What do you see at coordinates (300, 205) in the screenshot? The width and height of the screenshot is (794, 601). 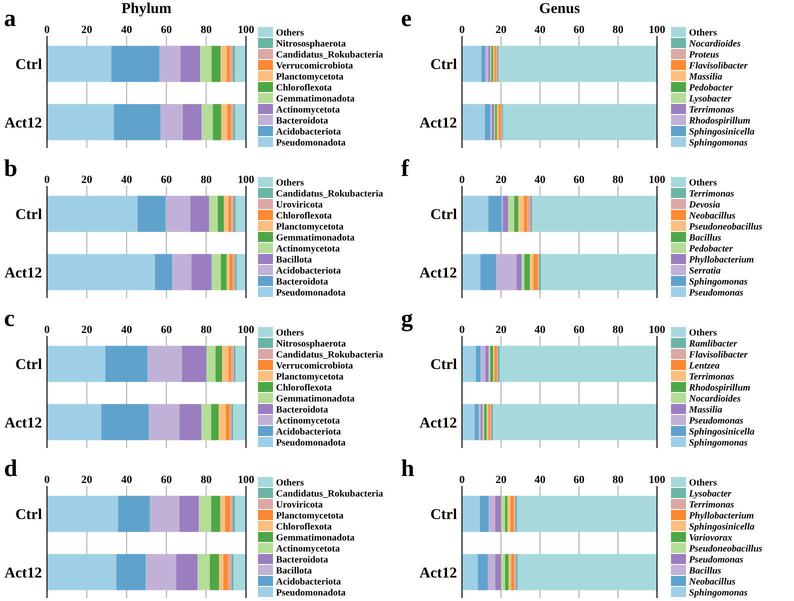 I see `legend-label: Uroviricota` at bounding box center [300, 205].